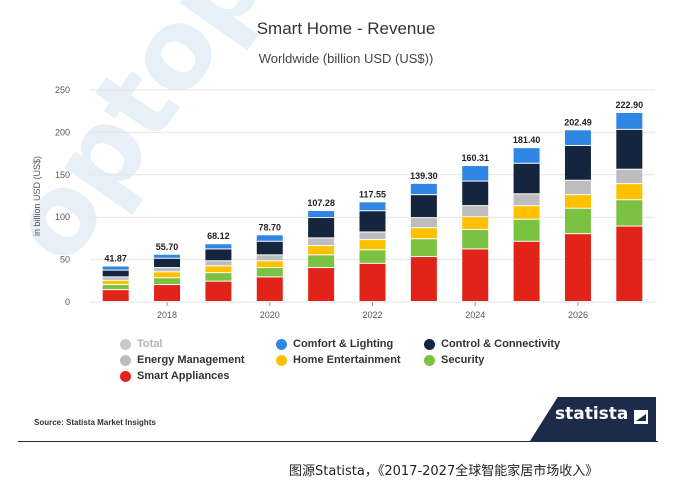  I want to click on total-data-label: 107.28, so click(321, 203).